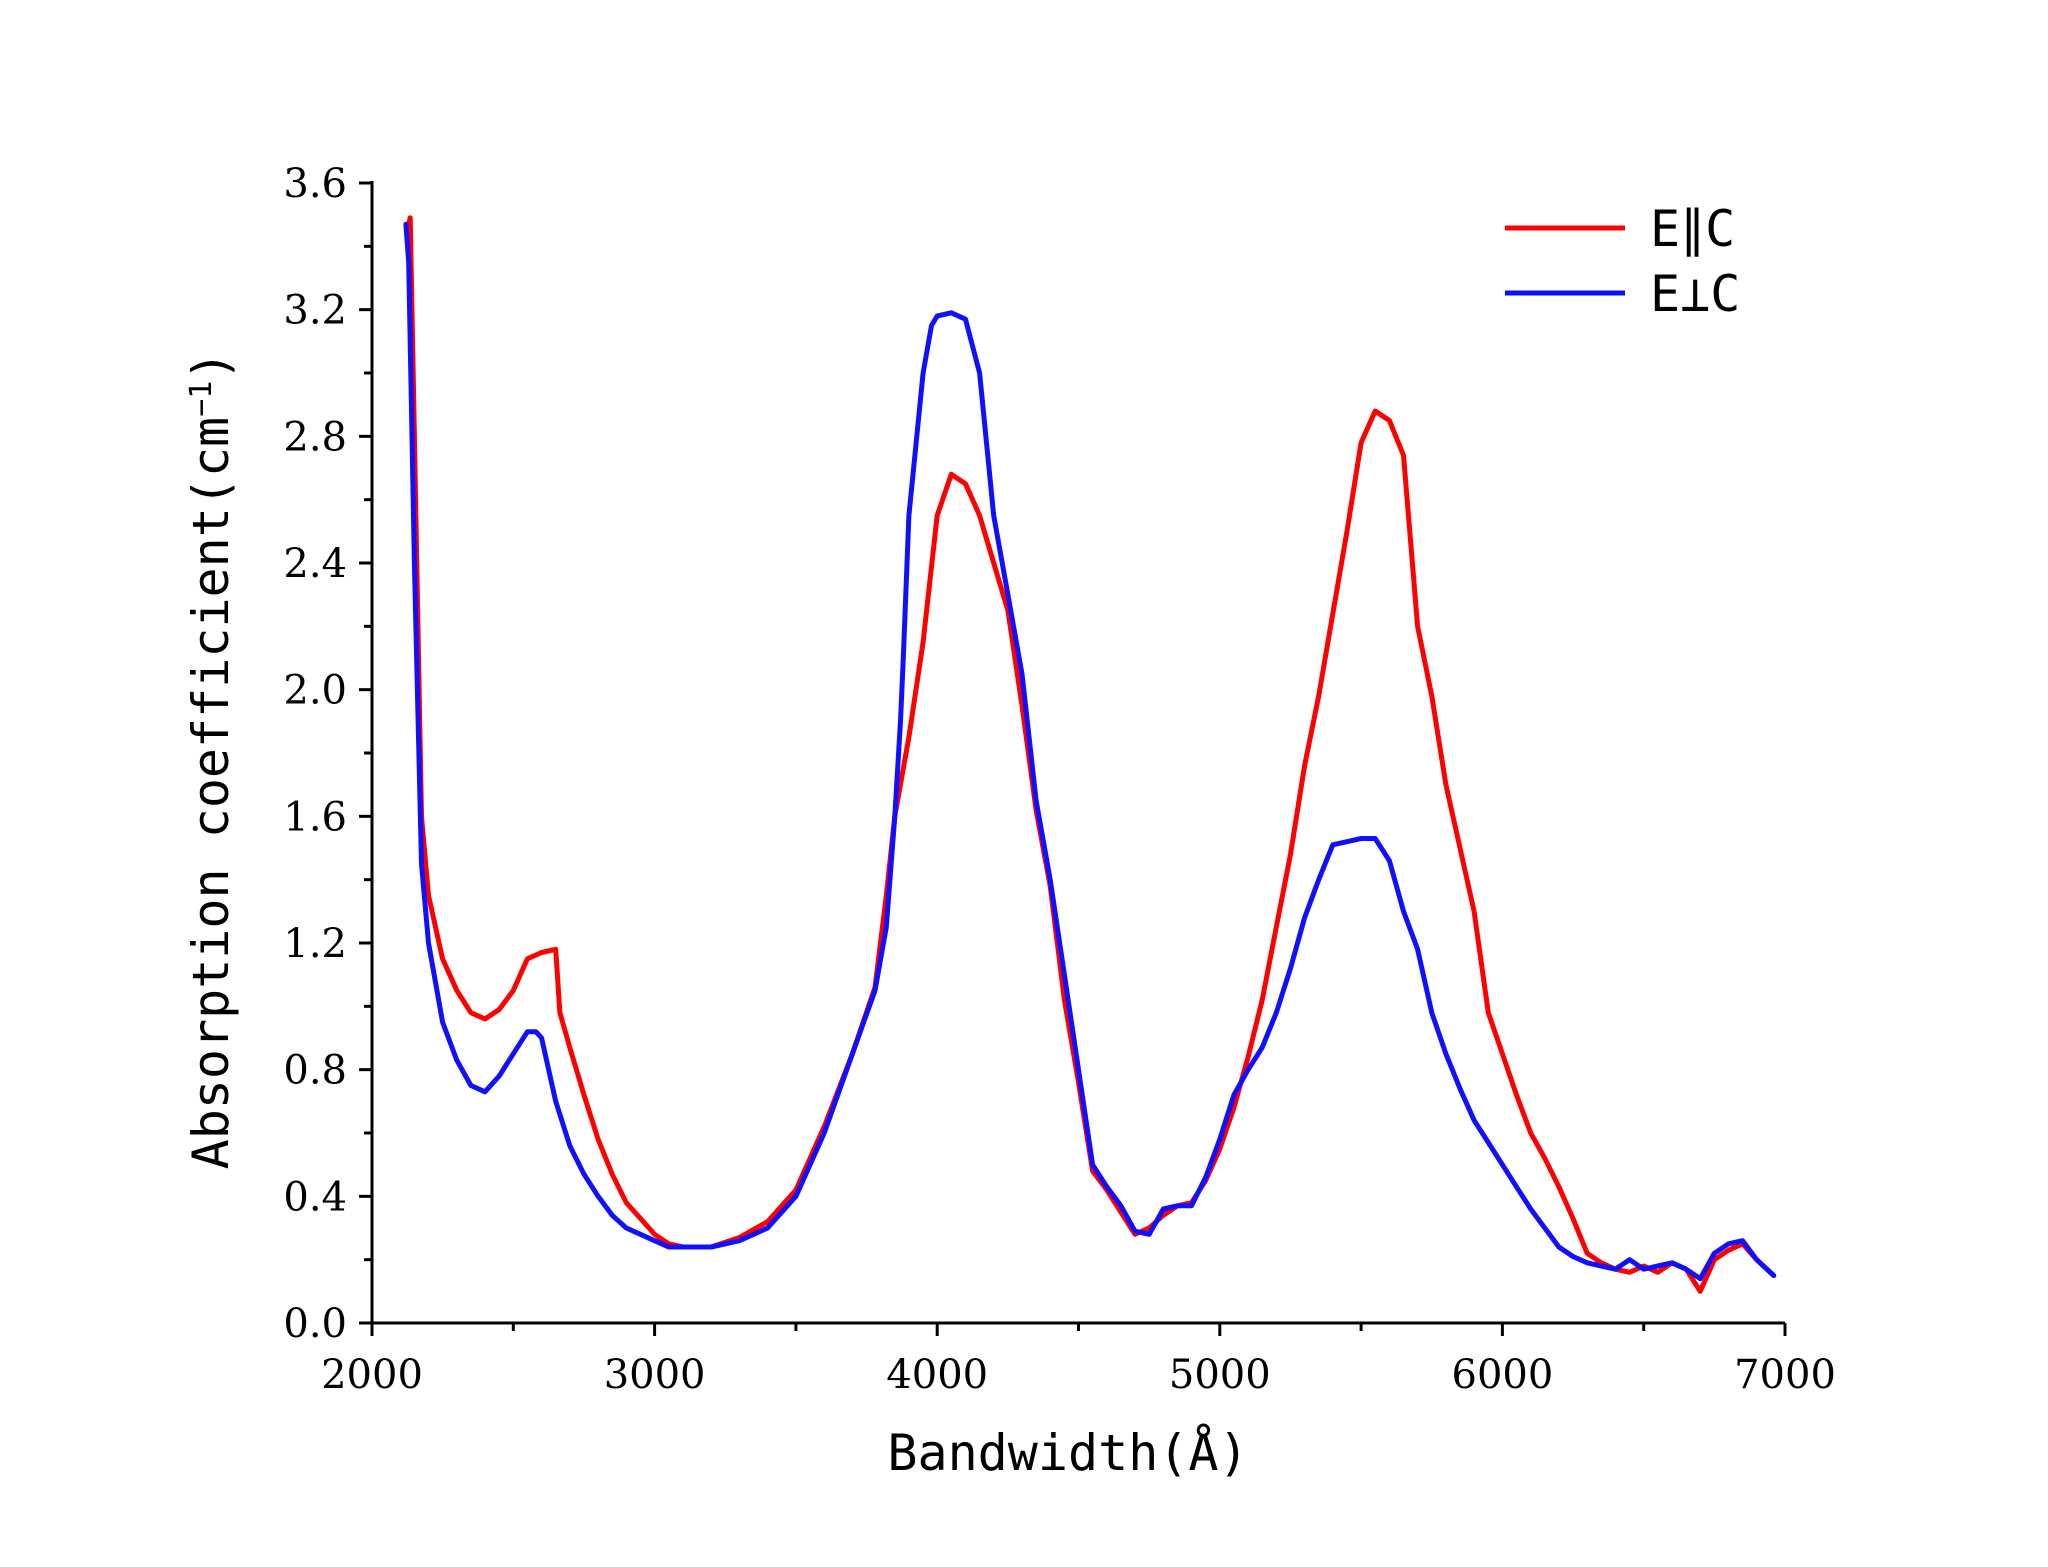  Describe the element at coordinates (372, 1375) in the screenshot. I see `x-tick-label: 2000` at that location.